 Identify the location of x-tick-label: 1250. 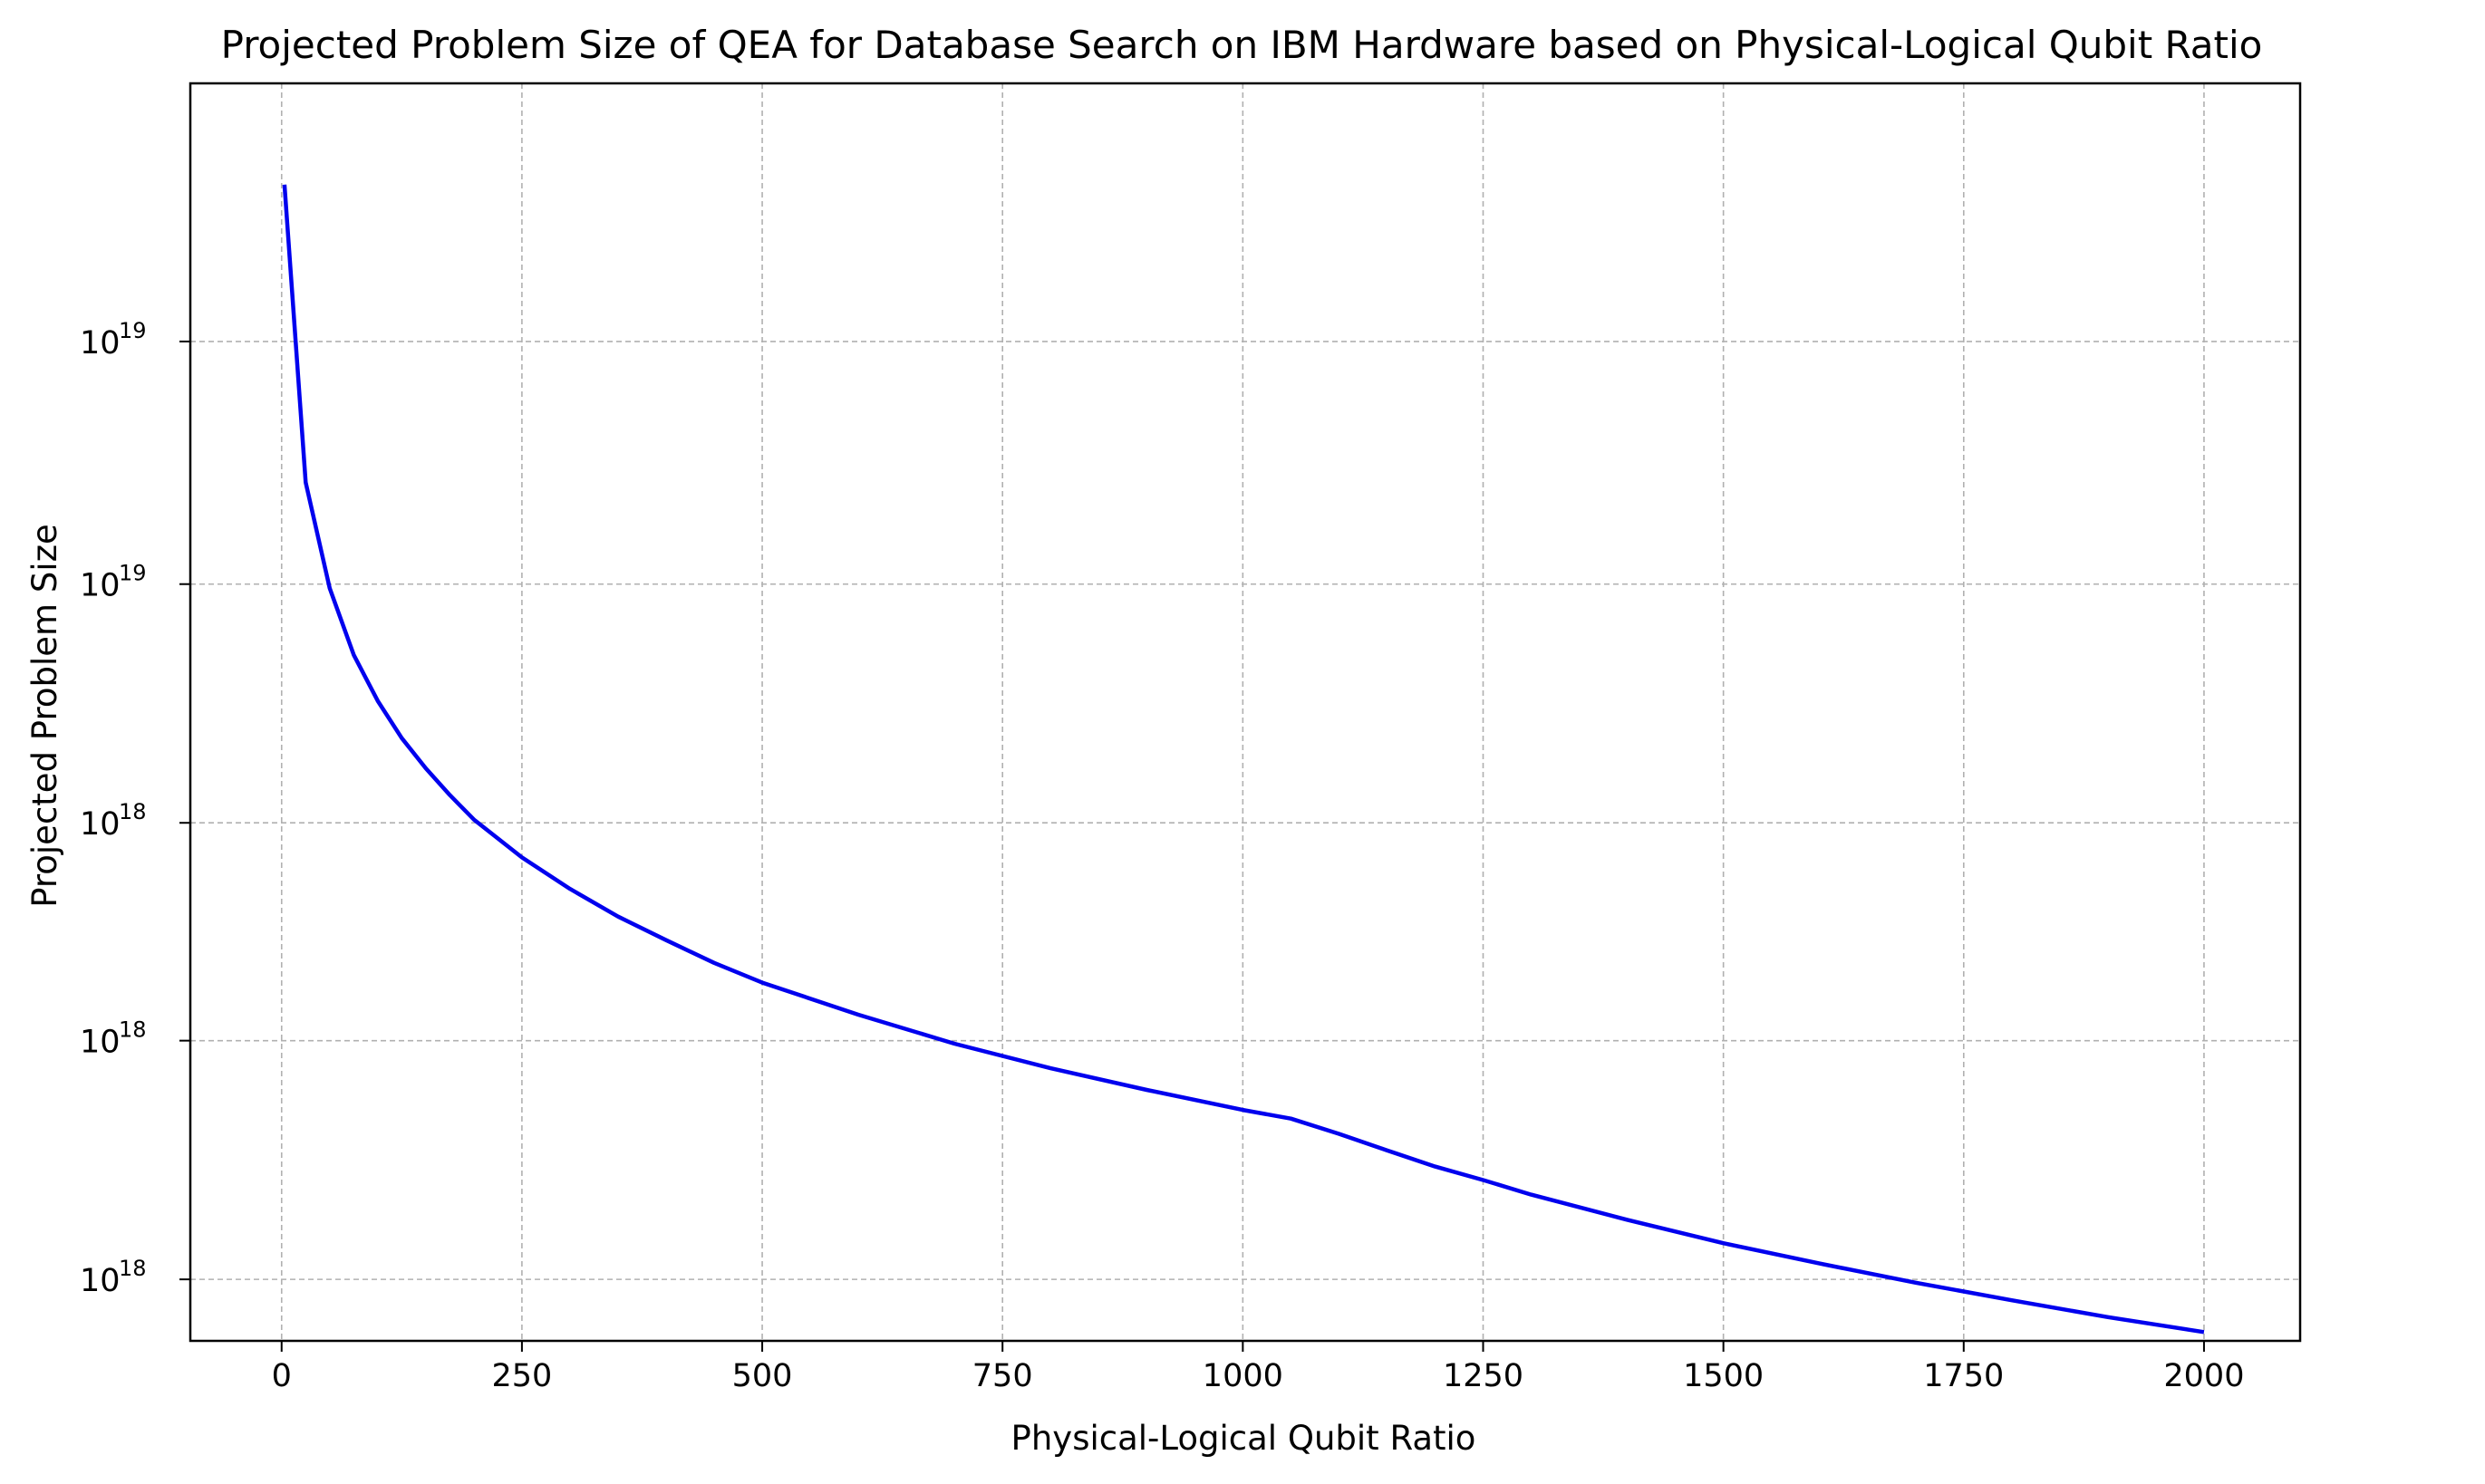
(1483, 1376).